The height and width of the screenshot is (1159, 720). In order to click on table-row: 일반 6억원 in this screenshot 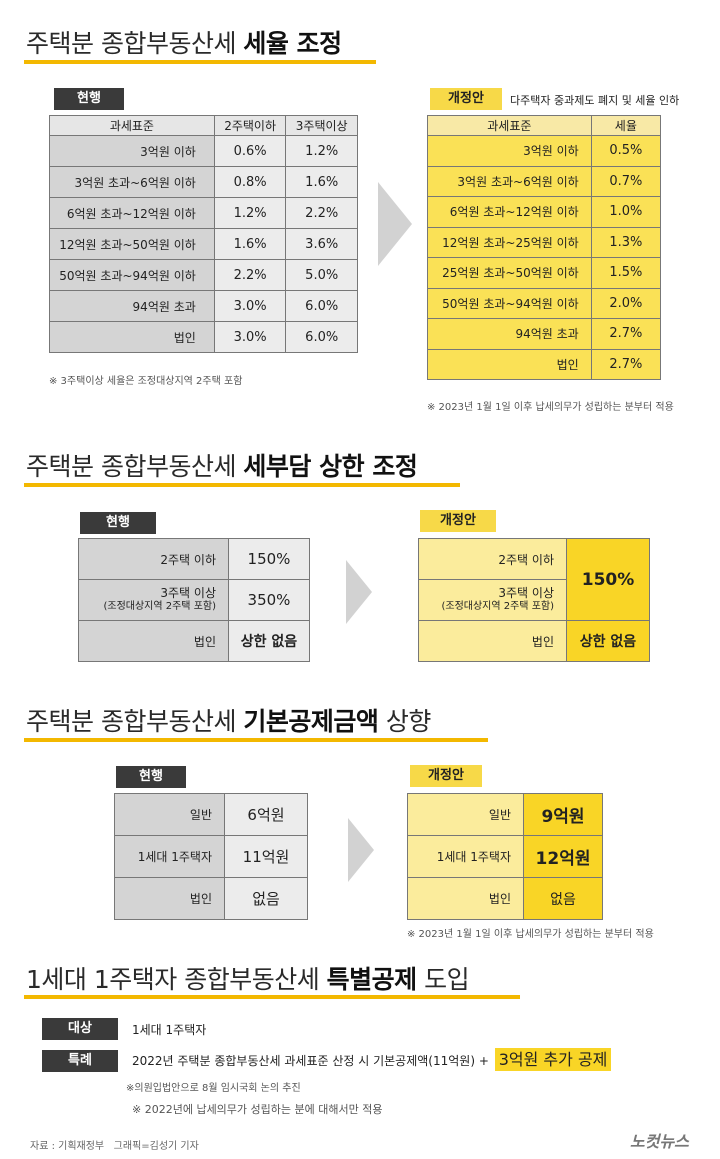, I will do `click(211, 814)`.